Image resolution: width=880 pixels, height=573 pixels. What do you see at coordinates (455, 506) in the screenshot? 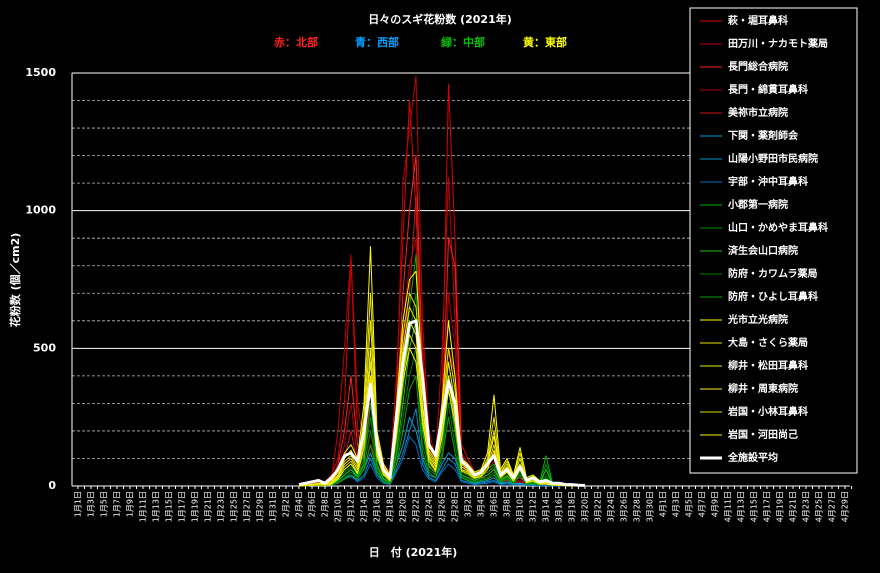
I see `x-tick-label: 2月28日` at bounding box center [455, 506].